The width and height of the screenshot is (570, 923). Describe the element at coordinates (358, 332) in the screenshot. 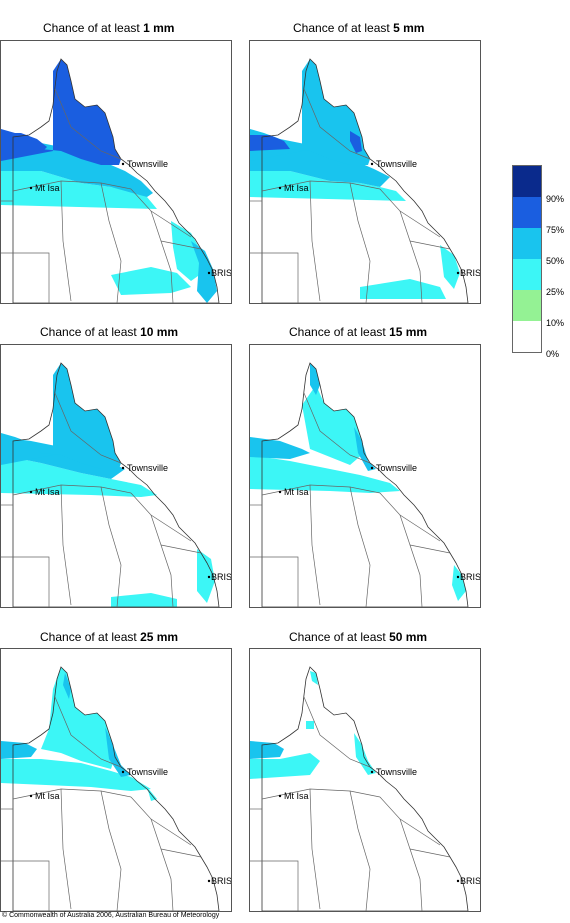

I see `panel-title-15mm: Chance of at least 15 mm` at that location.